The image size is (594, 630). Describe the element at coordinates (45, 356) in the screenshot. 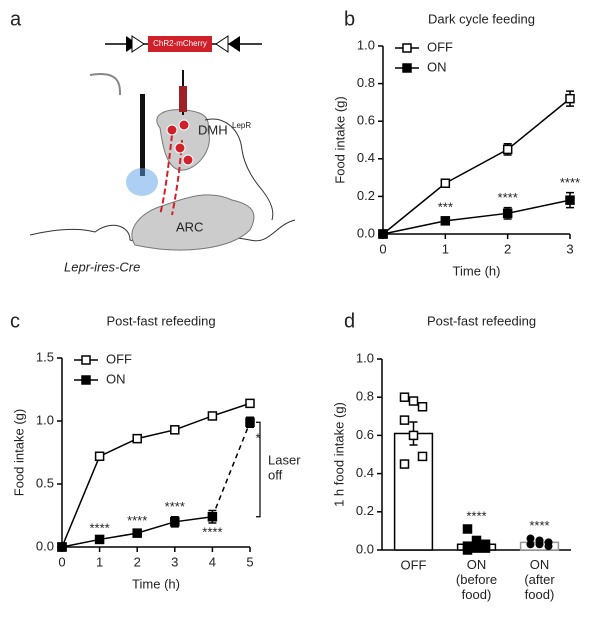

I see `y-tick-label: 1.5` at that location.